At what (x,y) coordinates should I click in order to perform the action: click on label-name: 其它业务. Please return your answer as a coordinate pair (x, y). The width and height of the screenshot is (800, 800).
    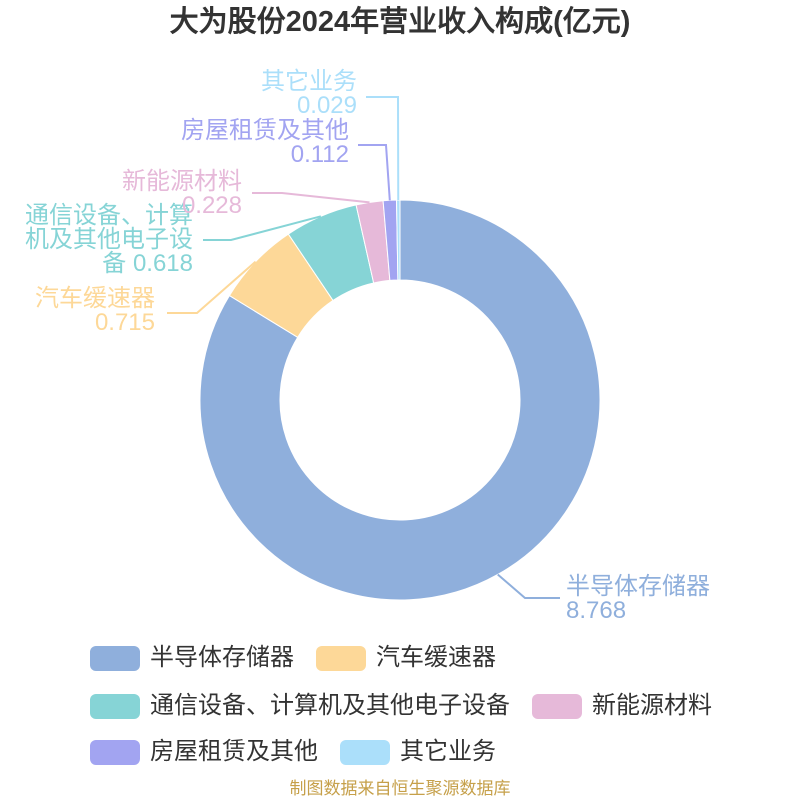
    Looking at the image, I should click on (309, 81).